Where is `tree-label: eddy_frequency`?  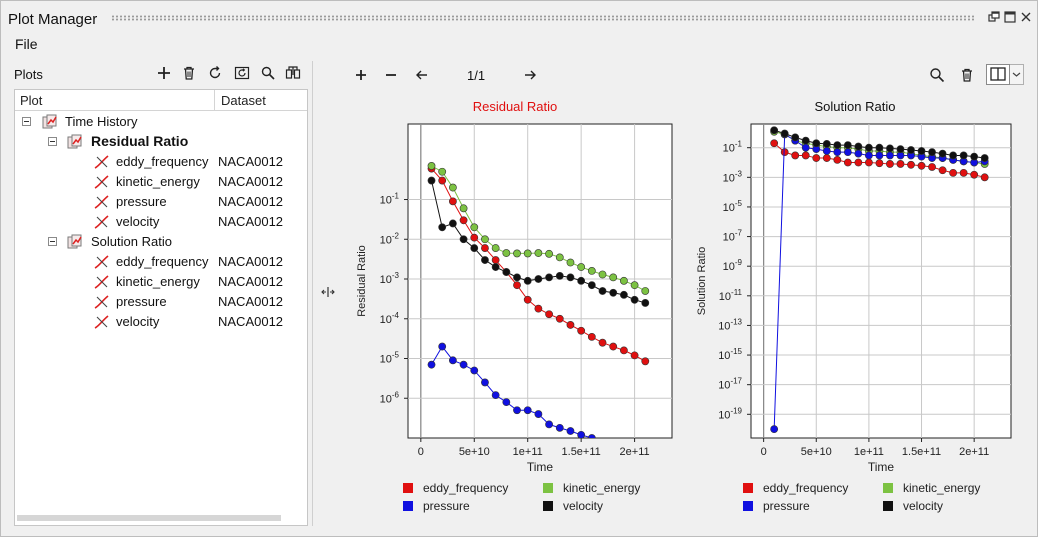 tree-label: eddy_frequency is located at coordinates (162, 261).